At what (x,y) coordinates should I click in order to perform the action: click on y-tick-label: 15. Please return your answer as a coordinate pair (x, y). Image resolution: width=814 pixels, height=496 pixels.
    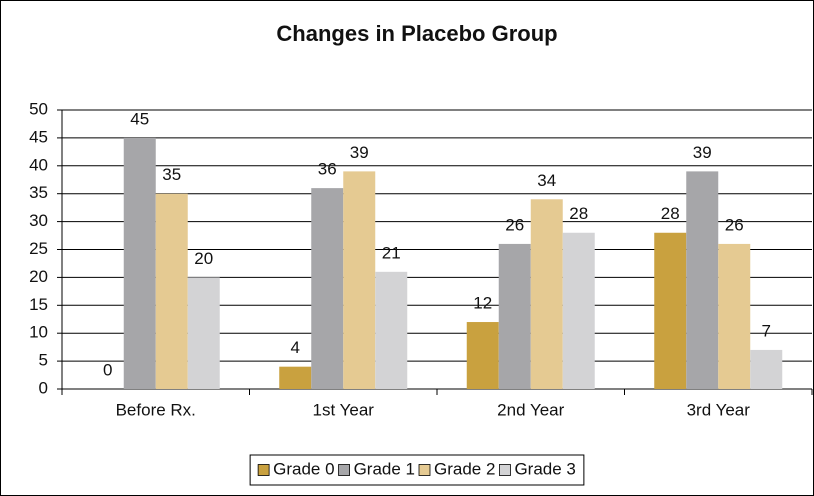
    Looking at the image, I should click on (38, 304).